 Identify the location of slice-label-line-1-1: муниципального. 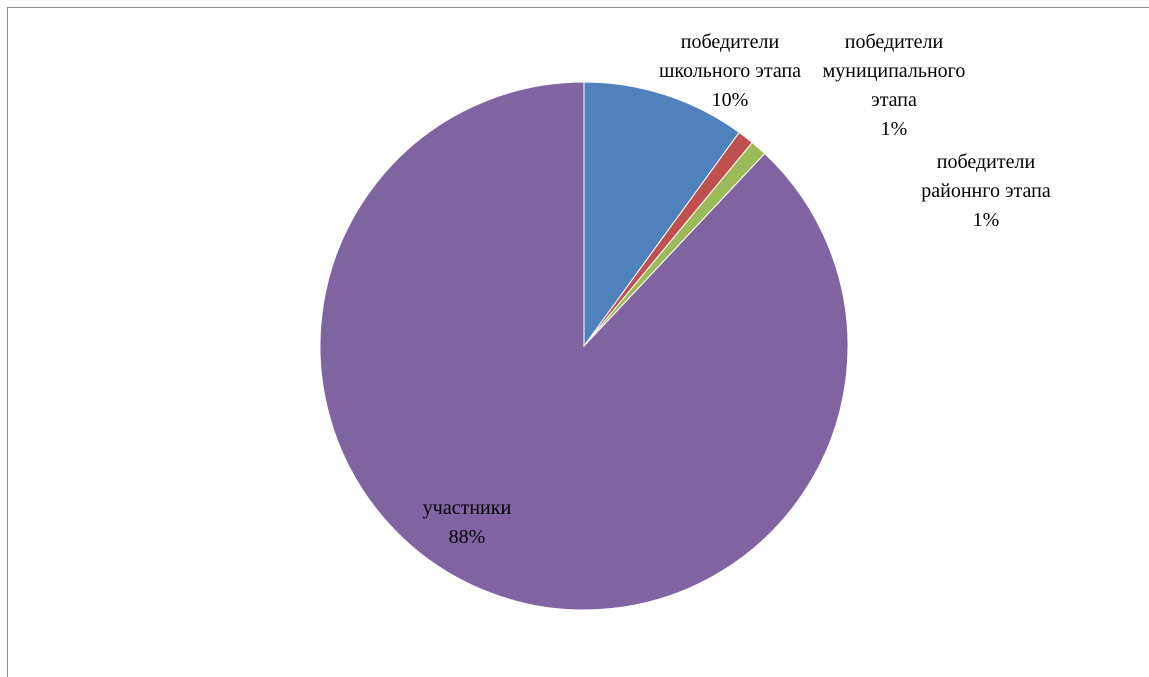
(894, 71).